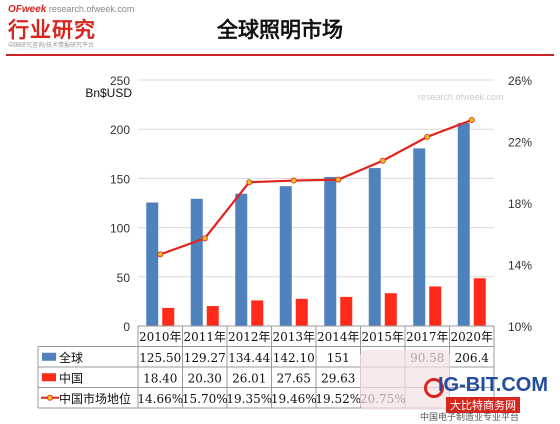 Image resolution: width=560 pixels, height=424 pixels. What do you see at coordinates (338, 399) in the screenshot?
I see `data-label: 19.52%` at bounding box center [338, 399].